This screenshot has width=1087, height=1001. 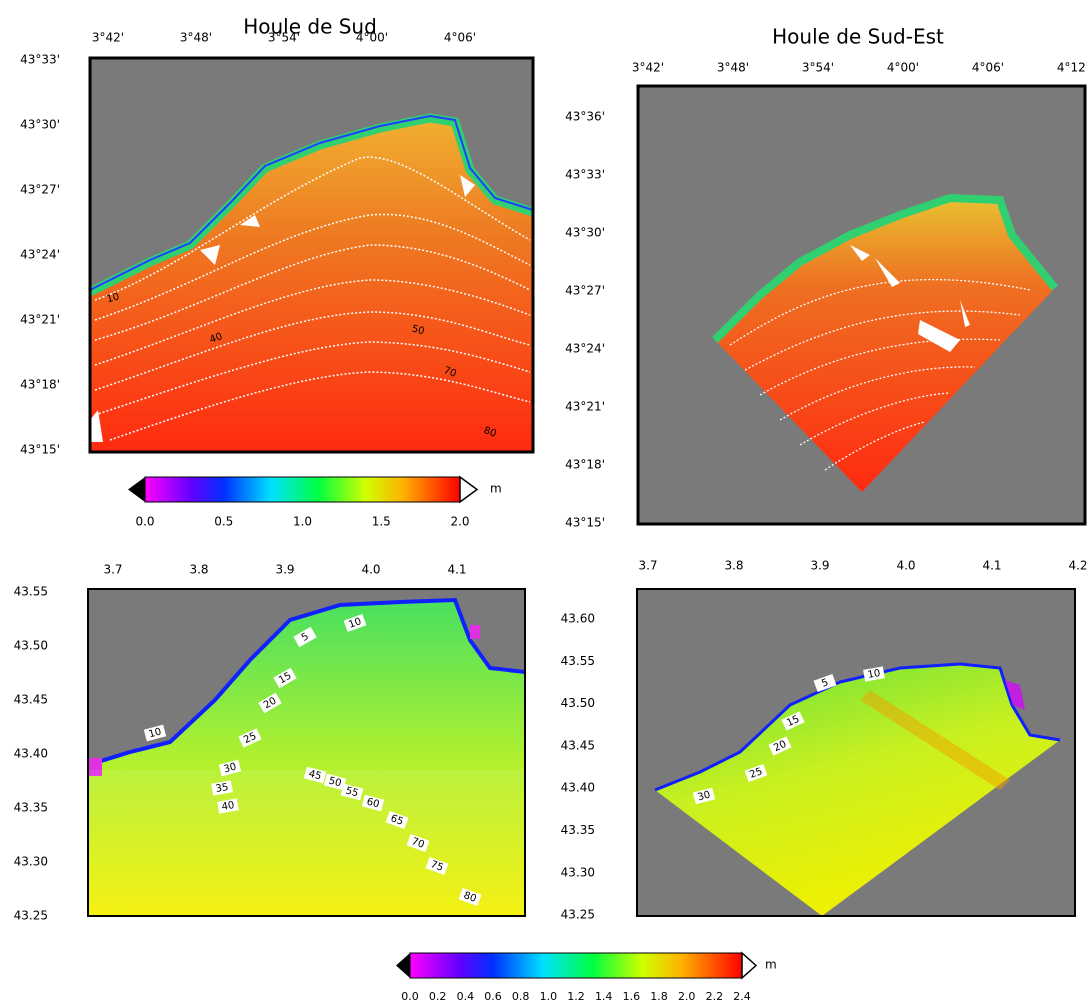 I want to click on y-tick-label: 43.50, so click(x=578, y=703).